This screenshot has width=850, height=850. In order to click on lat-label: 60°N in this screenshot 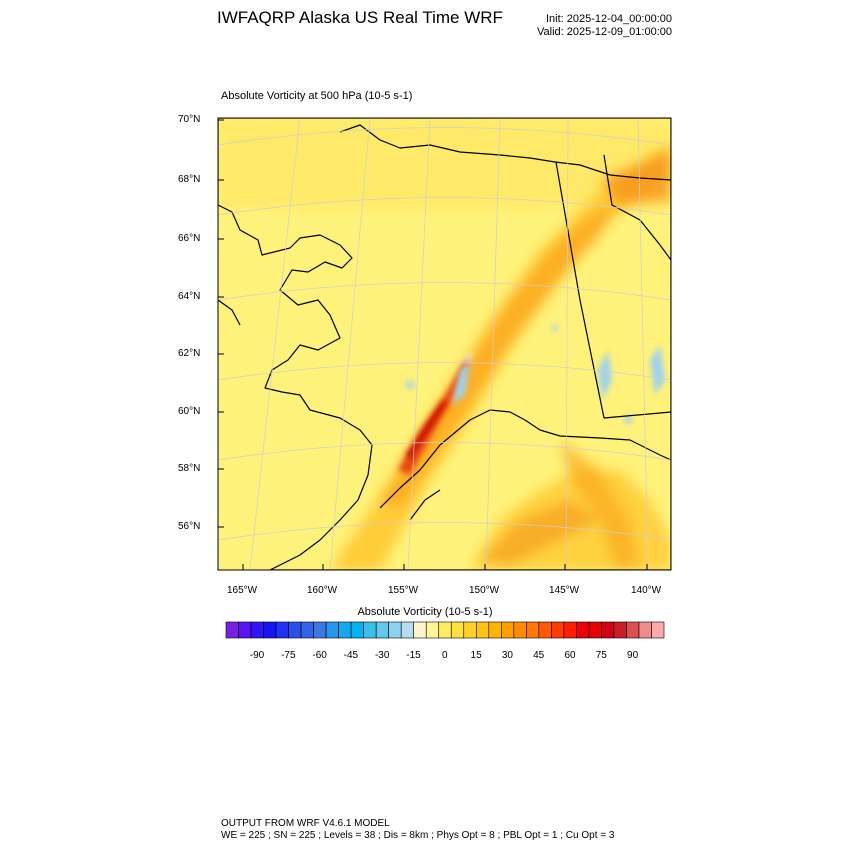, I will do `click(189, 411)`.